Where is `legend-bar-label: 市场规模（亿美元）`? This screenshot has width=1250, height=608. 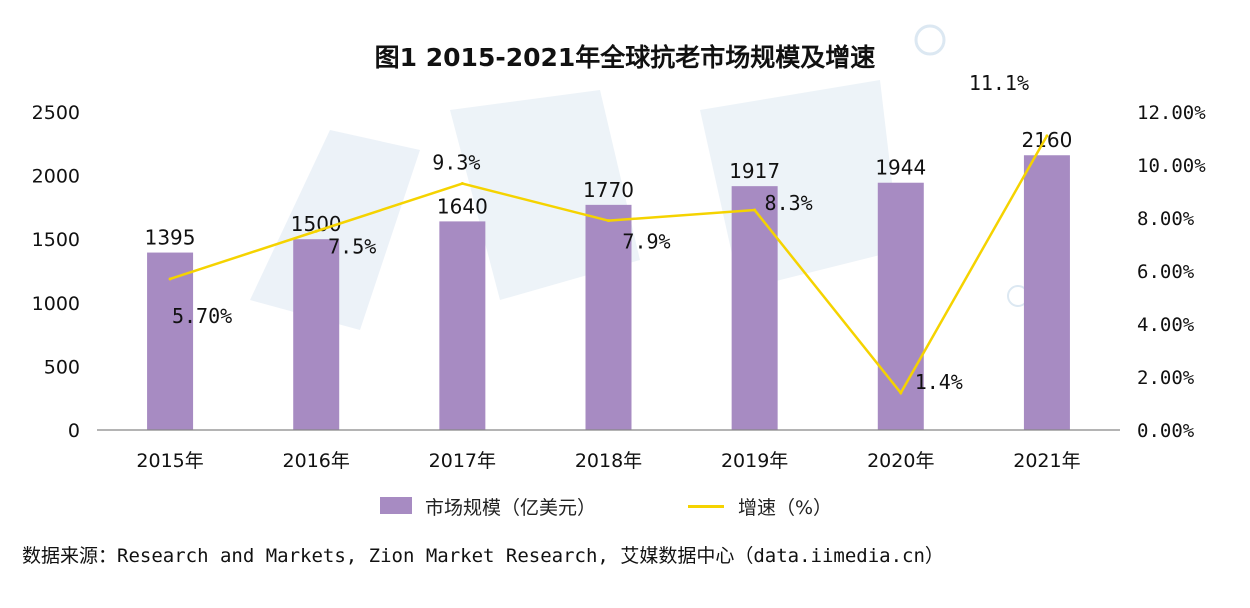 legend-bar-label: 市场规模（亿美元） is located at coordinates (511, 508).